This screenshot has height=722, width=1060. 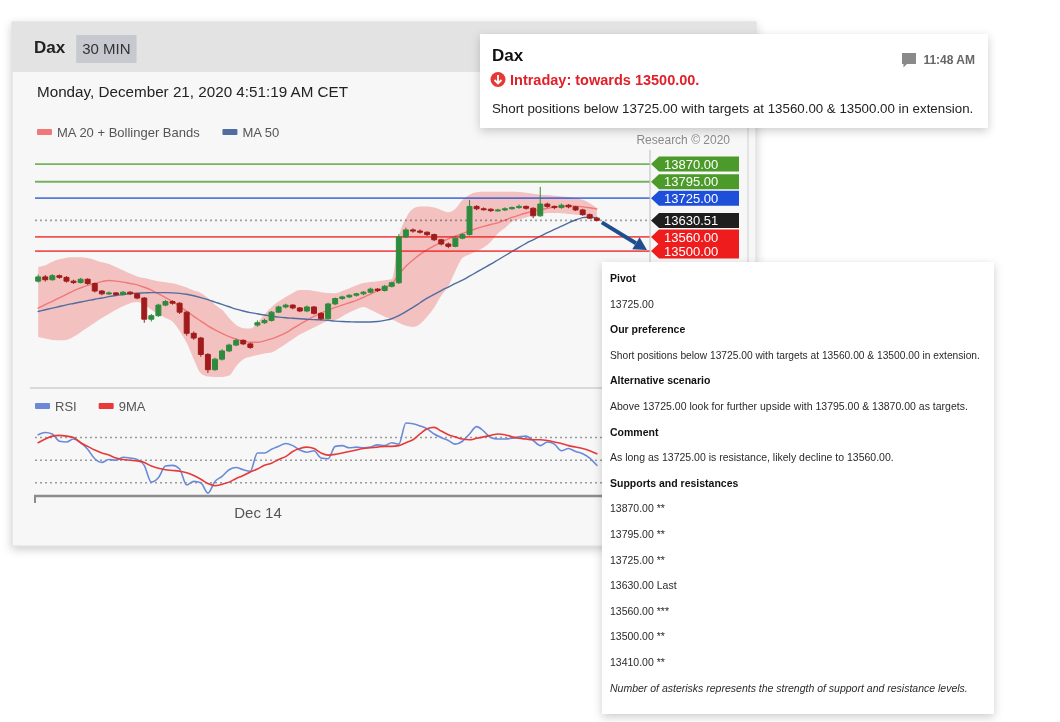 What do you see at coordinates (508, 55) in the screenshot?
I see `text: Dax` at bounding box center [508, 55].